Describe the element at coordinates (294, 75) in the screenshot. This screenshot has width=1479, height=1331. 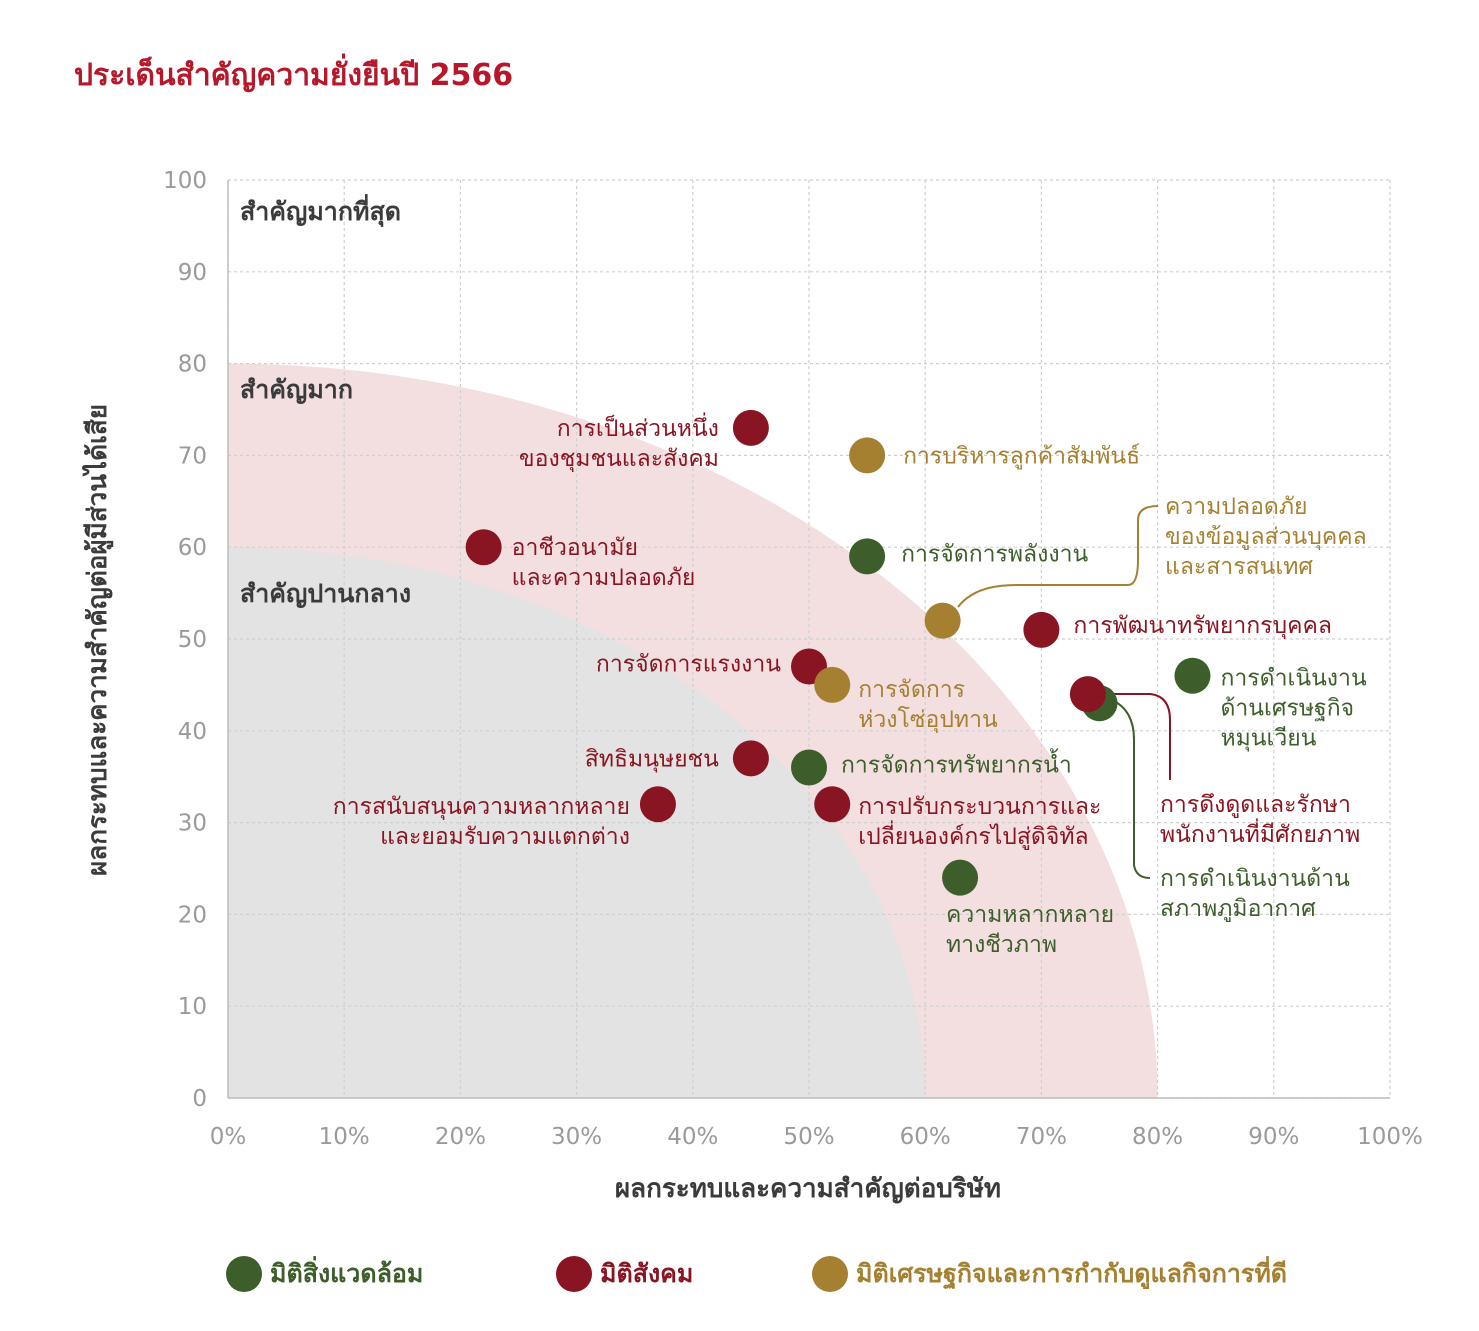
I see `page-title: ประเด็นสำคัญความยั่งยืนปี 2566` at that location.